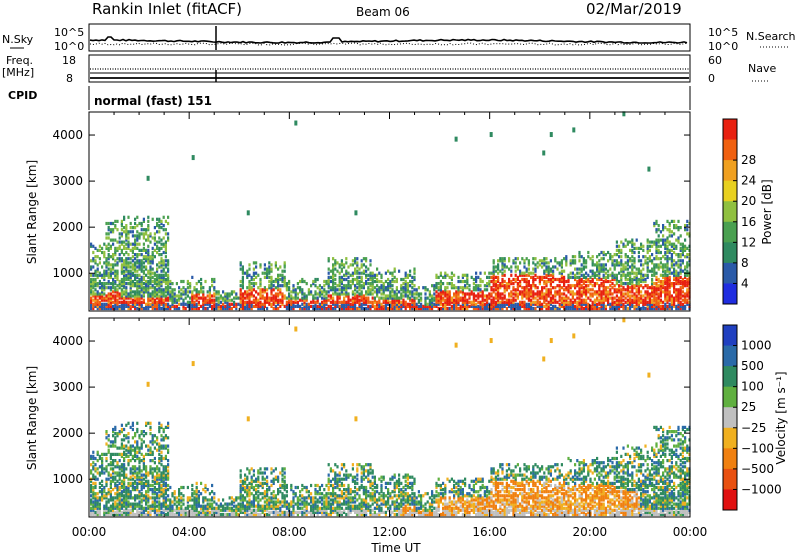  Describe the element at coordinates (756, 346) in the screenshot. I see `velocity-colorbar-tick: 1000` at that location.